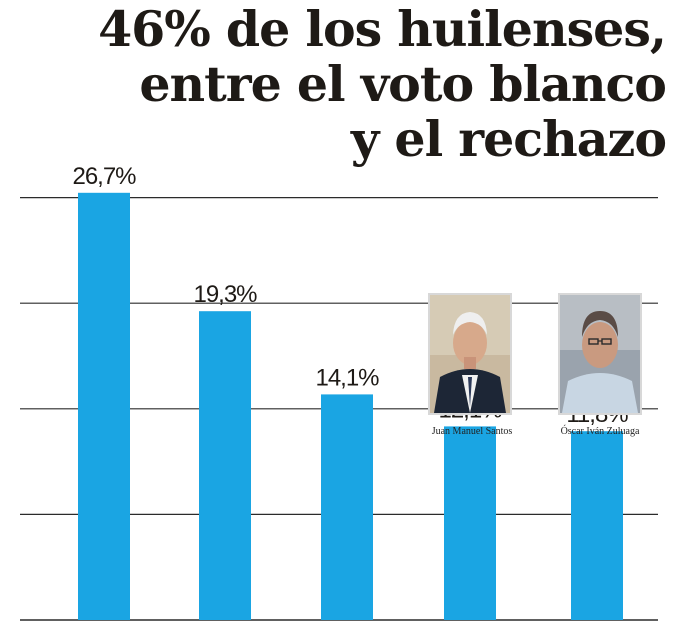 The width and height of the screenshot is (678, 624). Describe the element at coordinates (225, 294) in the screenshot. I see `data-label: 19,3%` at that location.